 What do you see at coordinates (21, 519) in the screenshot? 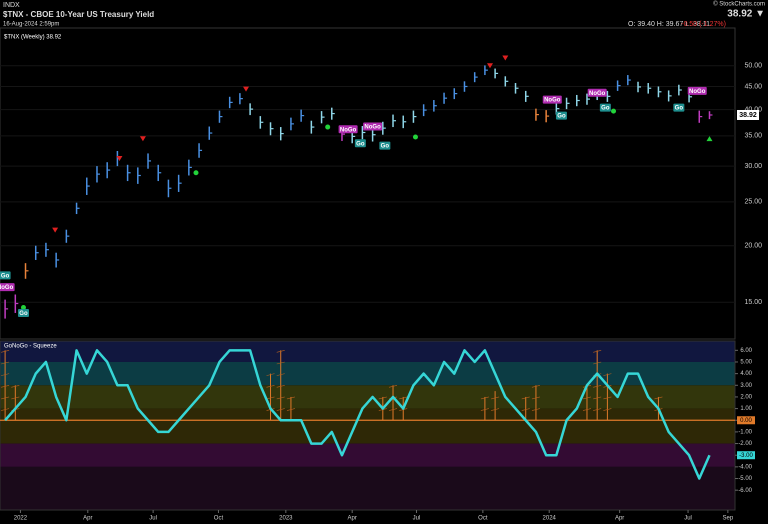
I see `x-tick-label: 2022` at bounding box center [21, 519].